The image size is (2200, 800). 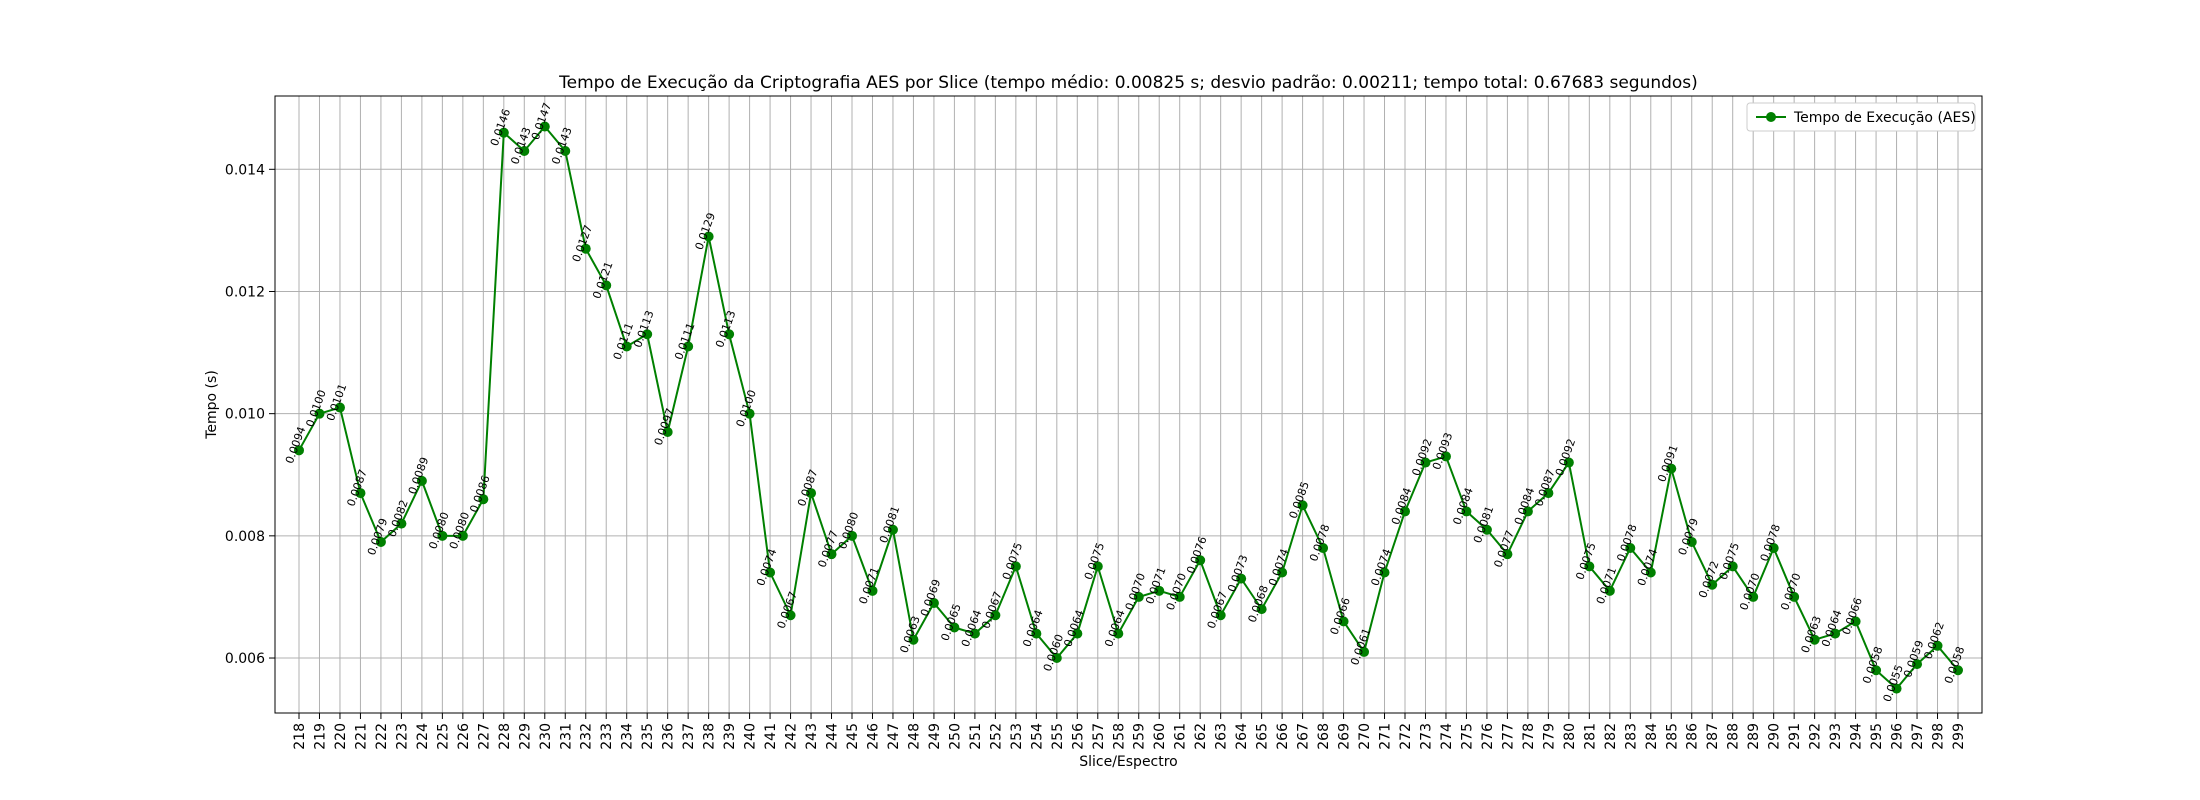 I want to click on x-tick-label: 249, so click(x=935, y=736).